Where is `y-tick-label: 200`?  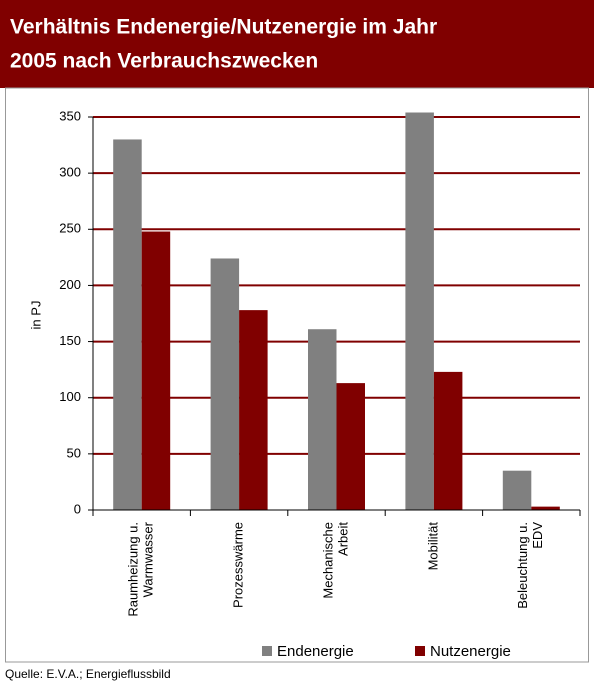
y-tick-label: 200 is located at coordinates (70, 284).